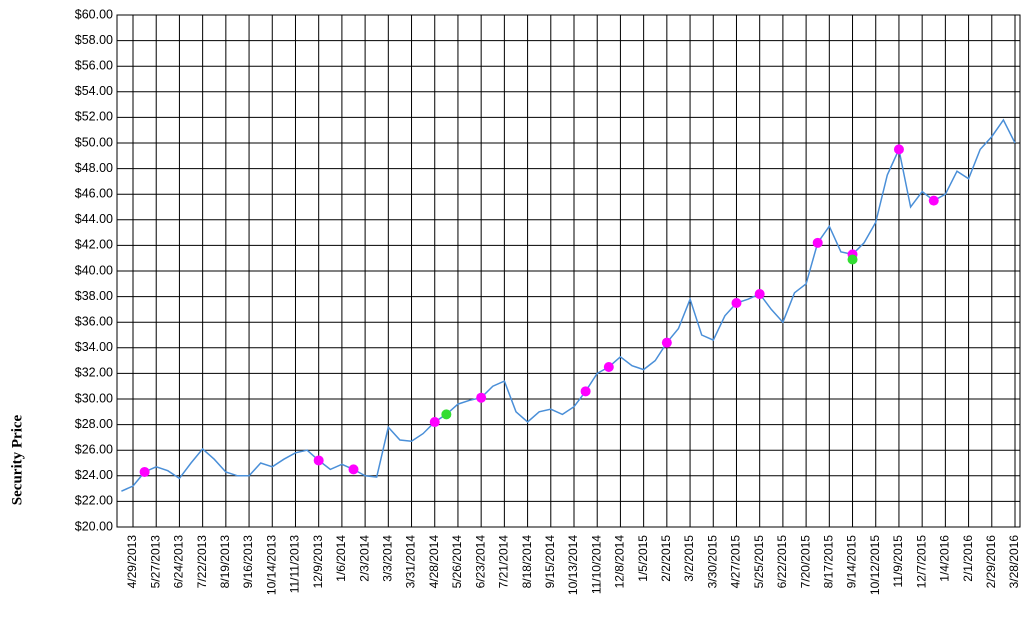  I want to click on x-tick-label: 2/1/2016, so click(968, 558).